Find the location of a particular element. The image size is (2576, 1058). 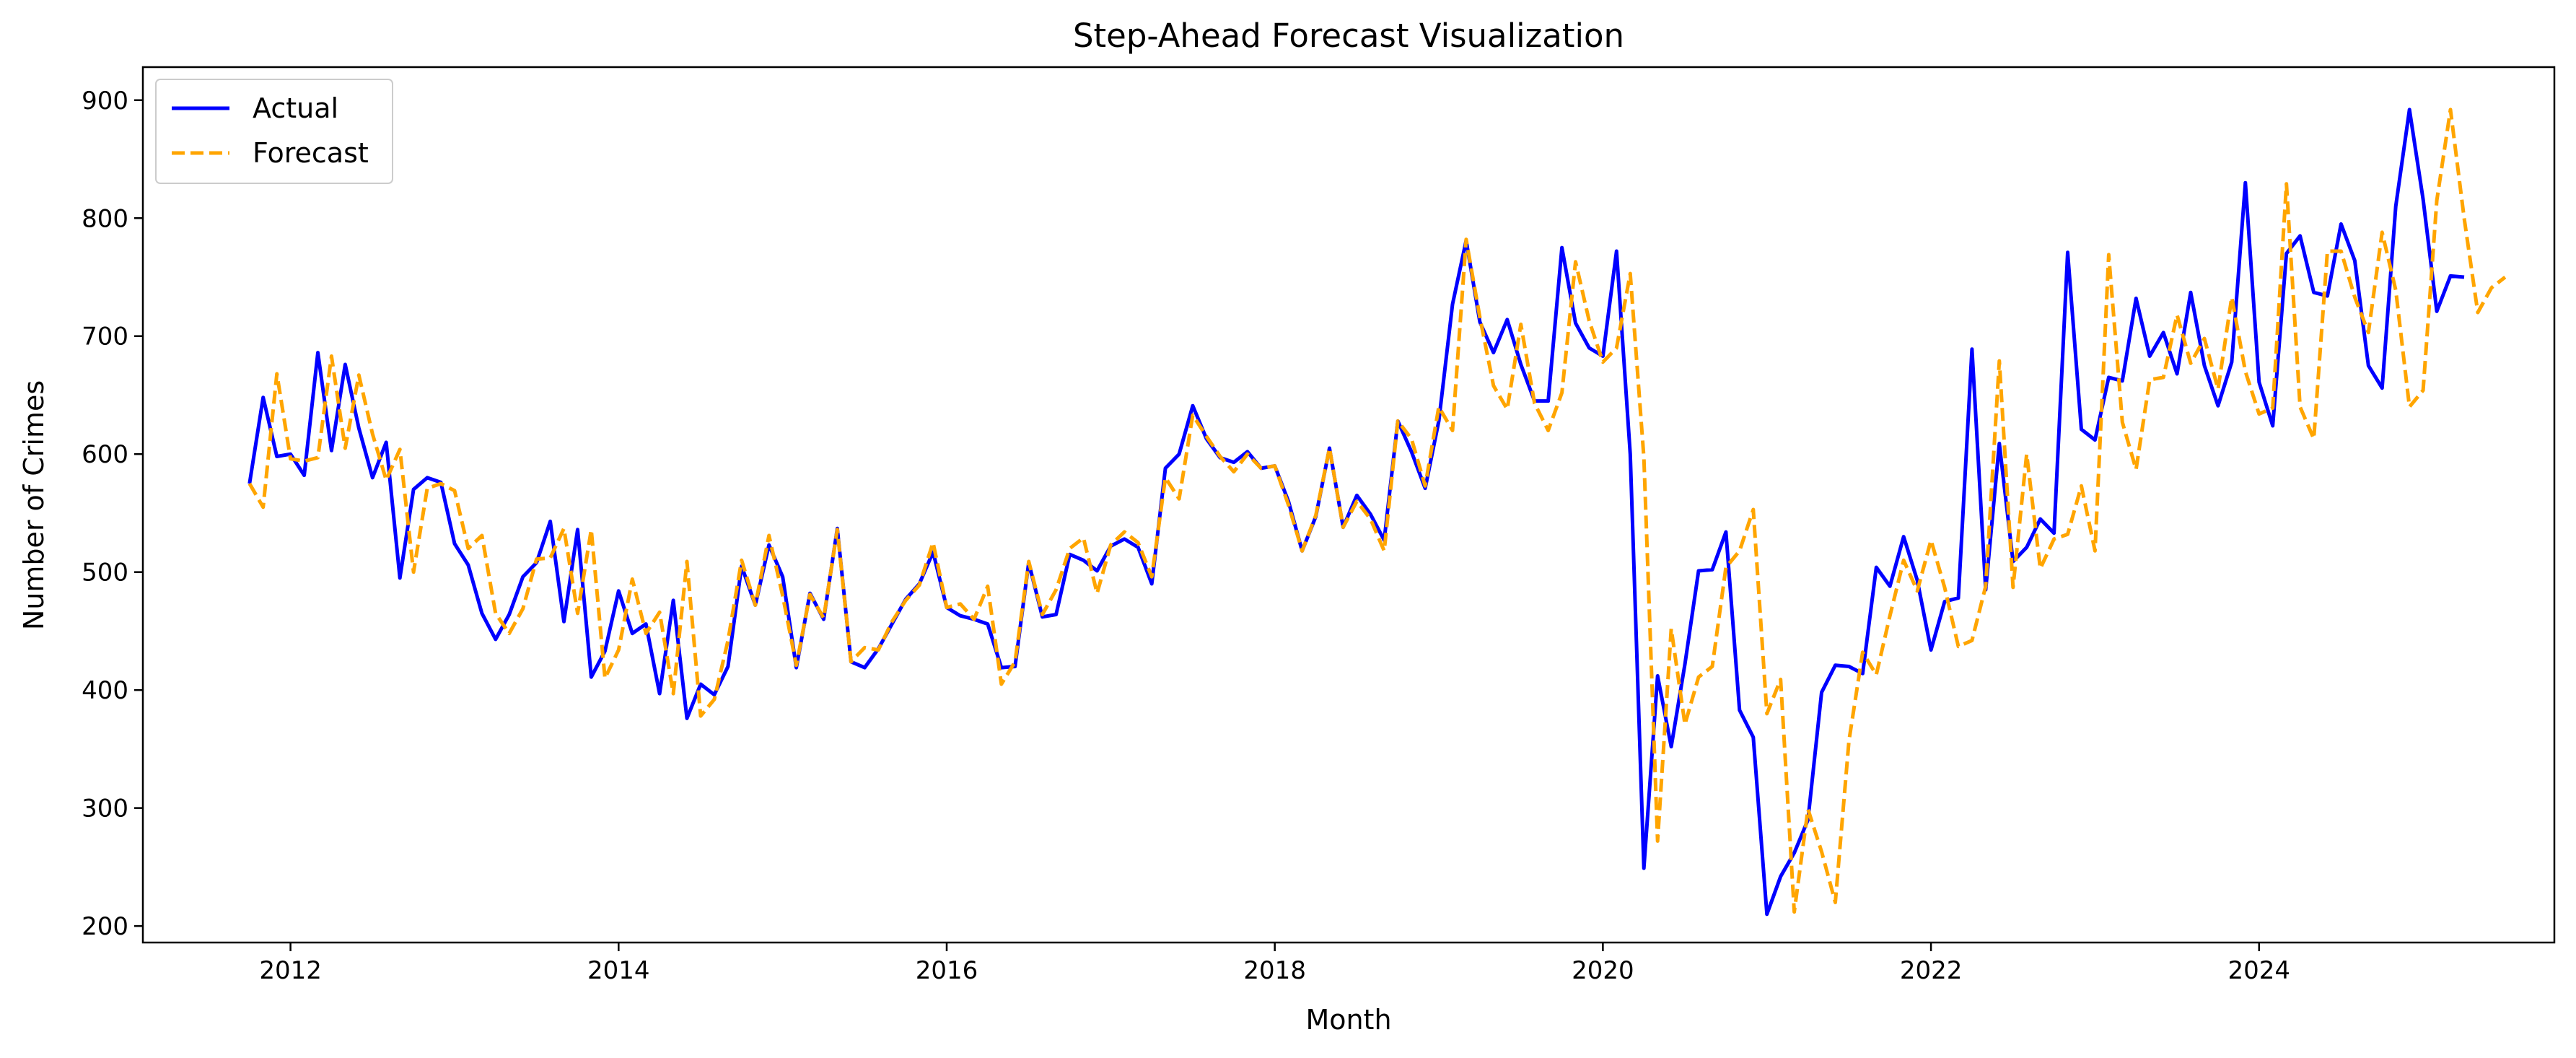

y-tick-label: 700 is located at coordinates (105, 337).